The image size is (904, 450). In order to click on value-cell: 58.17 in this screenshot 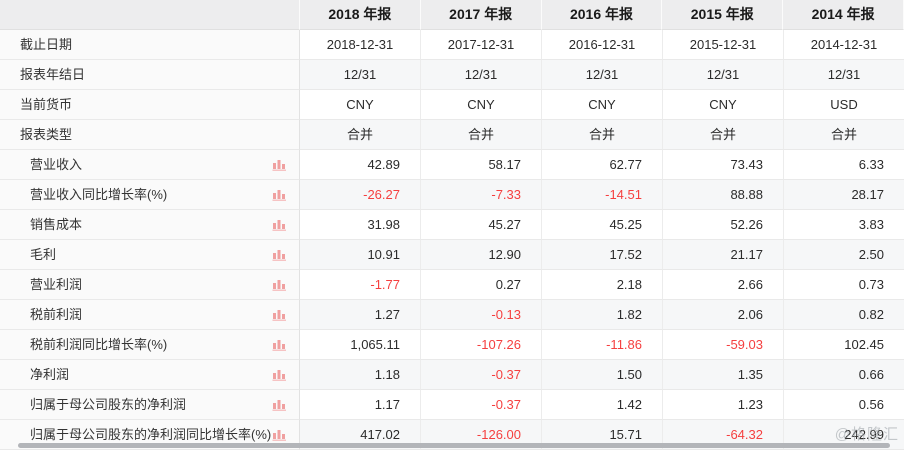, I will do `click(481, 165)`.